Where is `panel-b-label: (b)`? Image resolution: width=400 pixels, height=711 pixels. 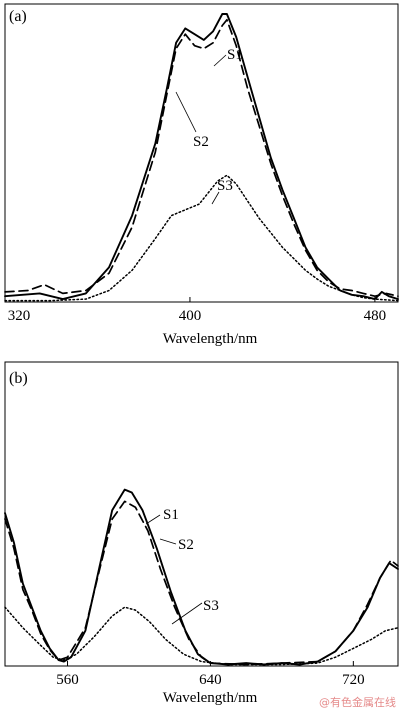 panel-b-label: (b) is located at coordinates (18, 378).